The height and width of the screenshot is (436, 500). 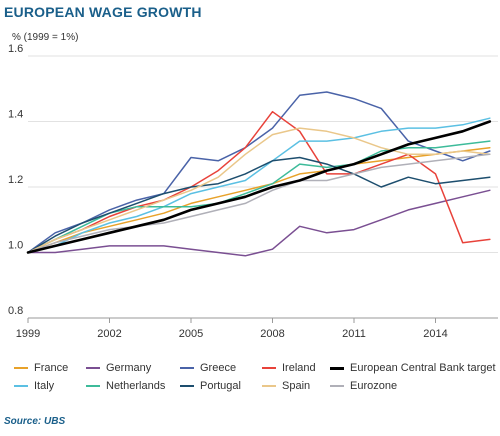 I want to click on chart-title: EUROPEAN WAGE GROWTH, so click(x=103, y=12).